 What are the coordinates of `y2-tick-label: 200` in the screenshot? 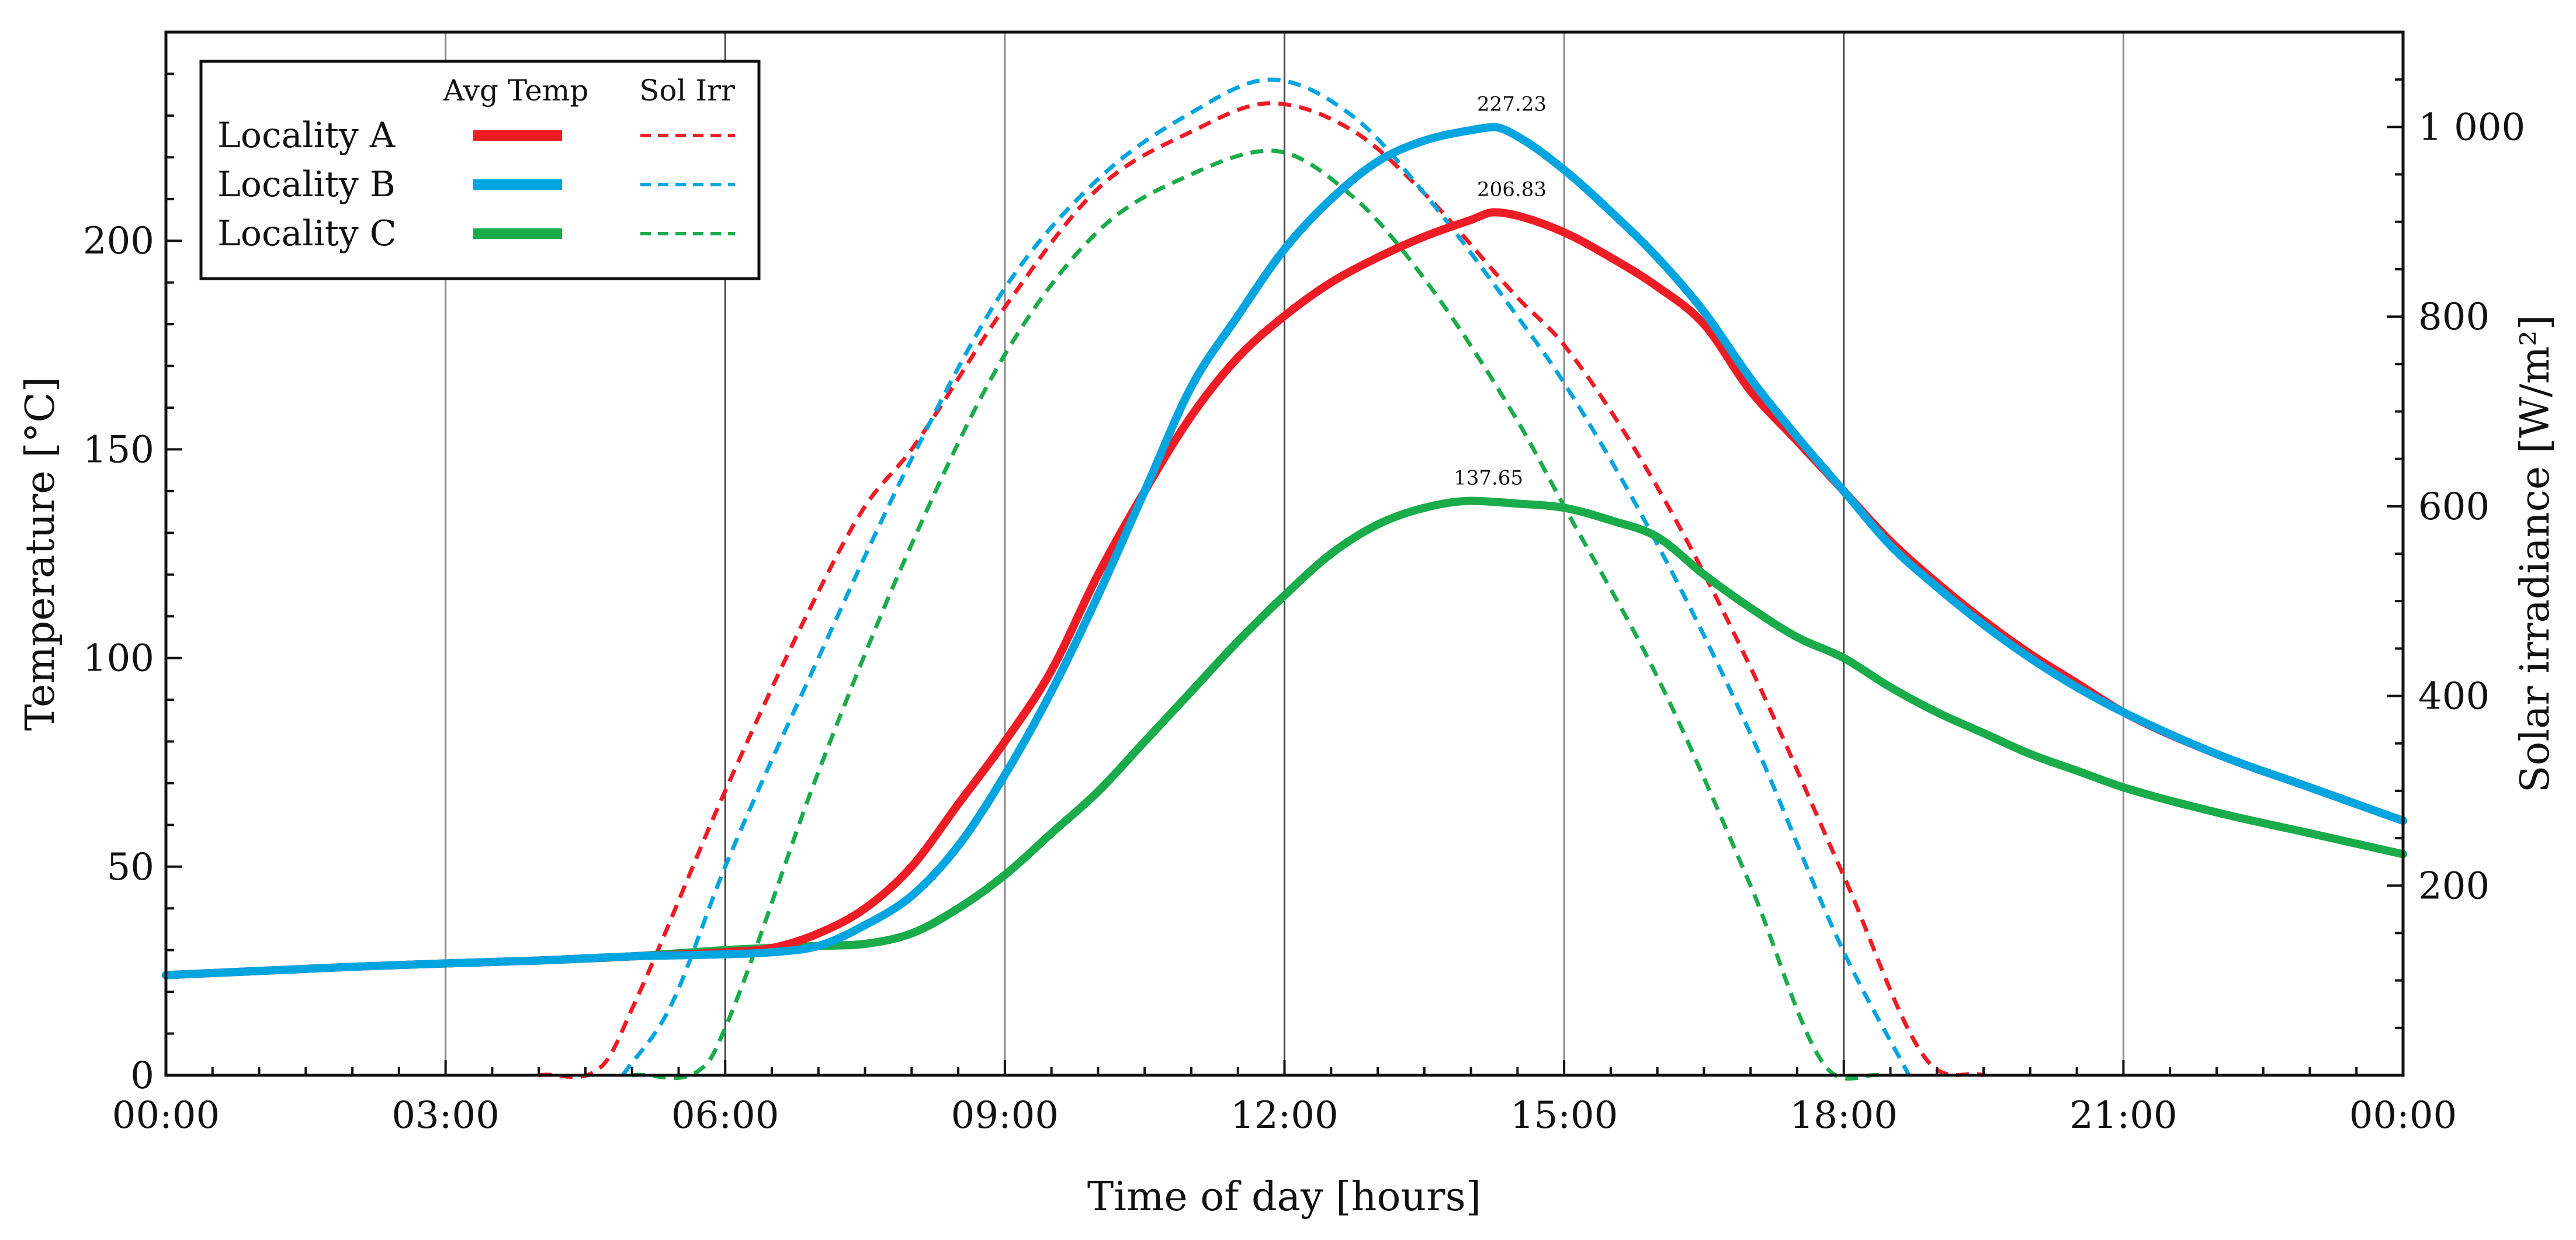 It's located at (2454, 886).